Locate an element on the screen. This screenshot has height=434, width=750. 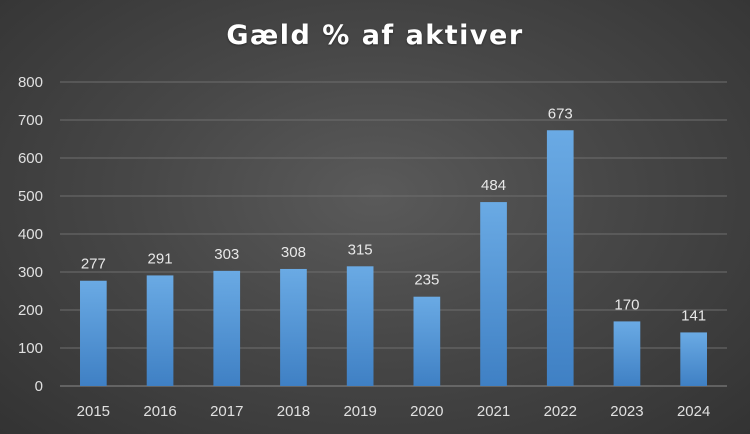
x-tick-label: 2024 is located at coordinates (693, 411).